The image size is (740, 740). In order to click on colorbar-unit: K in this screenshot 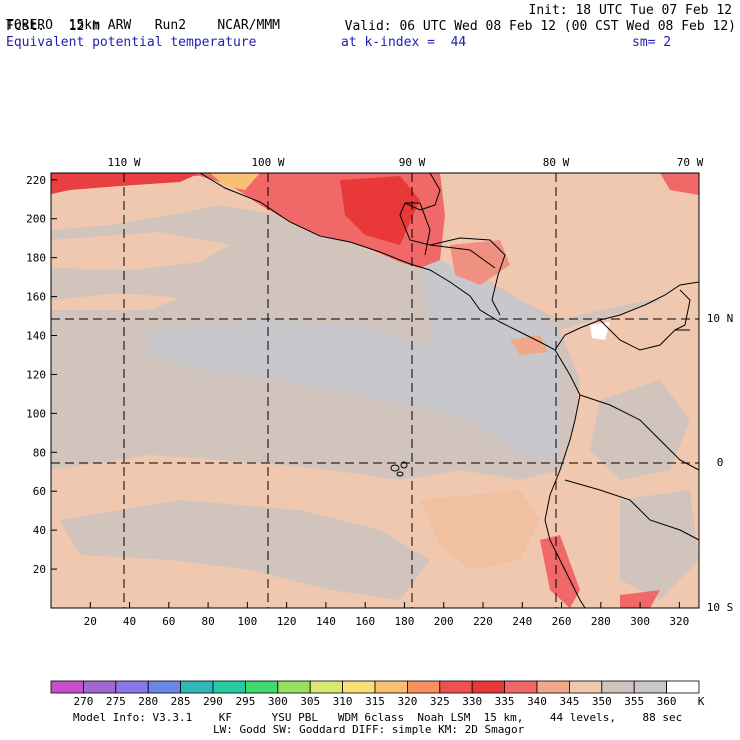, I will do `click(701, 701)`.